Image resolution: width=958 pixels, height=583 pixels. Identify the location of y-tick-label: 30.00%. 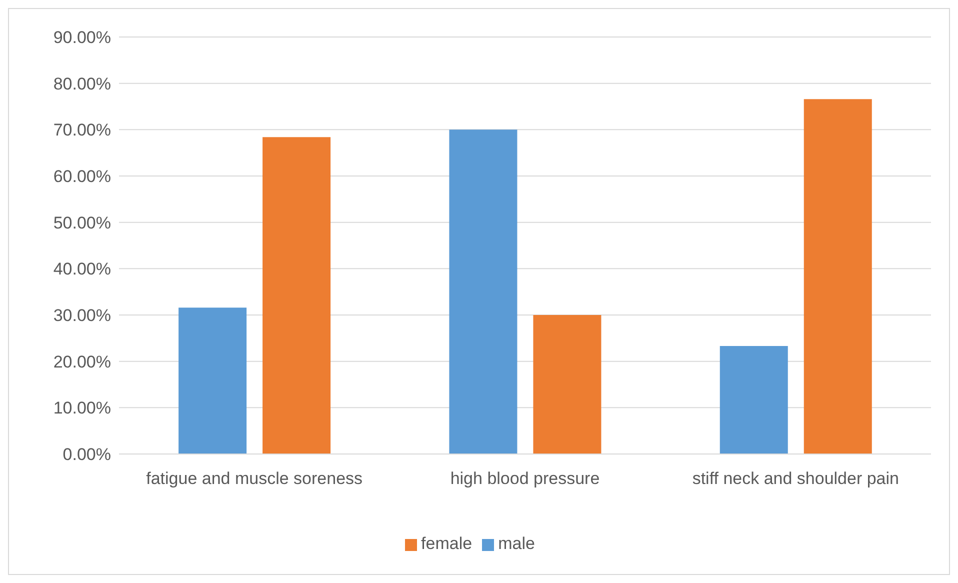
(82, 316).